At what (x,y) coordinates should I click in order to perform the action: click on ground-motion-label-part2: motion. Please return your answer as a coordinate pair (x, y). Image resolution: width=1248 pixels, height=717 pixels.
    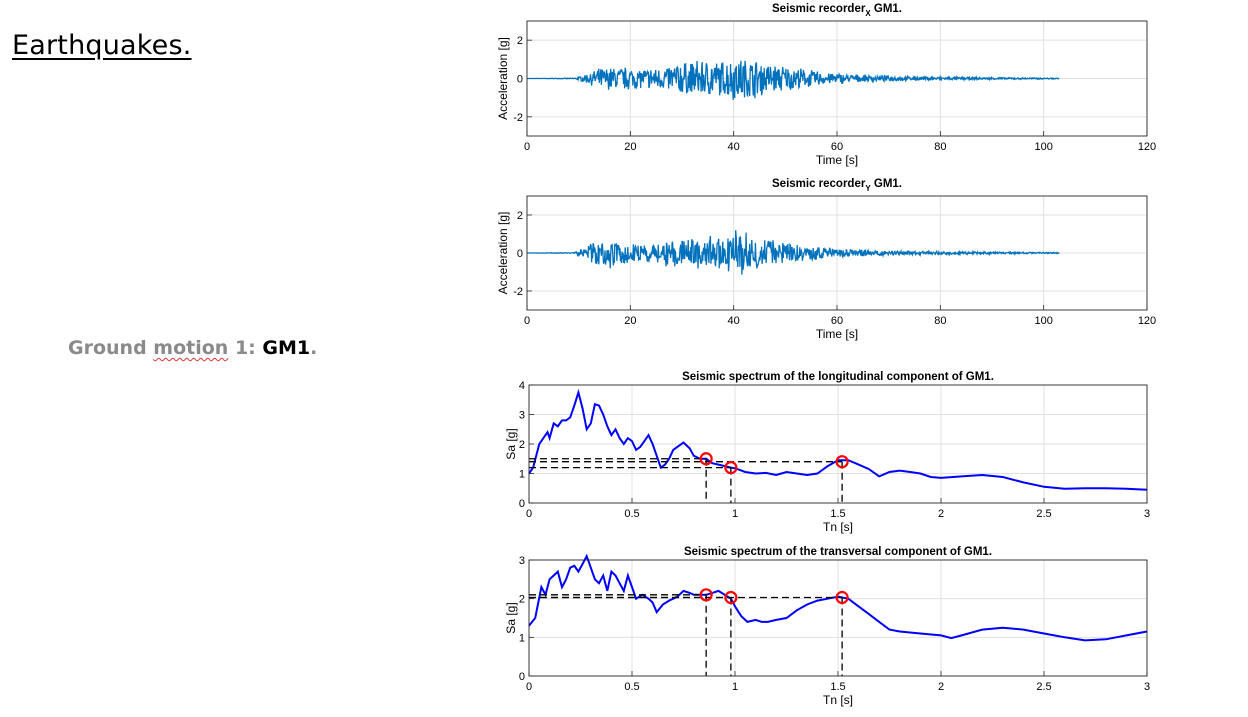
    Looking at the image, I should click on (191, 348).